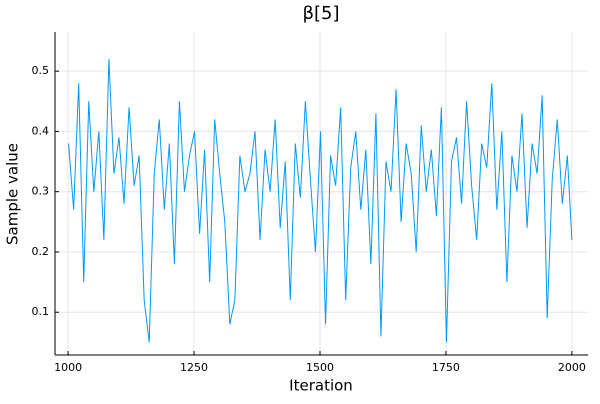 The image size is (600, 404). I want to click on y-axis-label: Sample value, so click(13, 194).